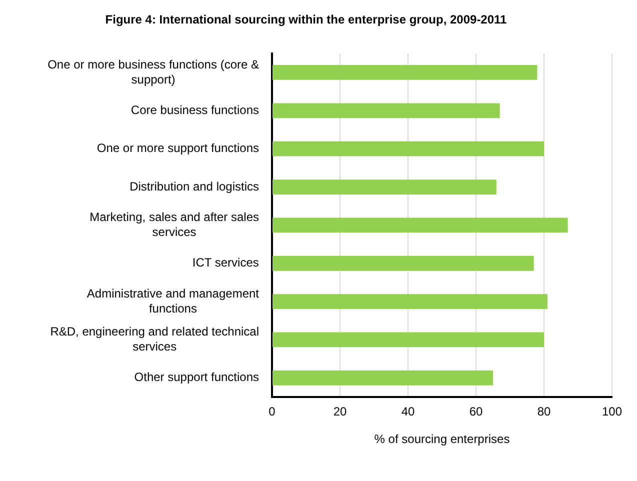 This screenshot has height=481, width=637. Describe the element at coordinates (408, 411) in the screenshot. I see `x-tick-label: 40` at that location.